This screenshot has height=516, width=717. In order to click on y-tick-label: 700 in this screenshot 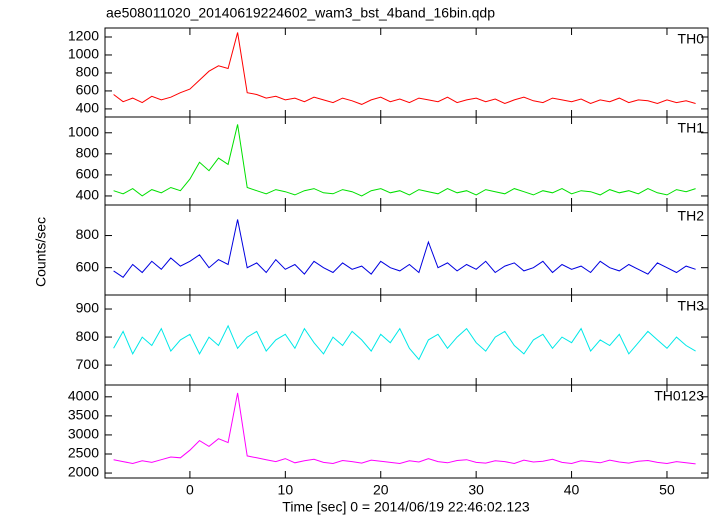, I will do `click(88, 364)`.